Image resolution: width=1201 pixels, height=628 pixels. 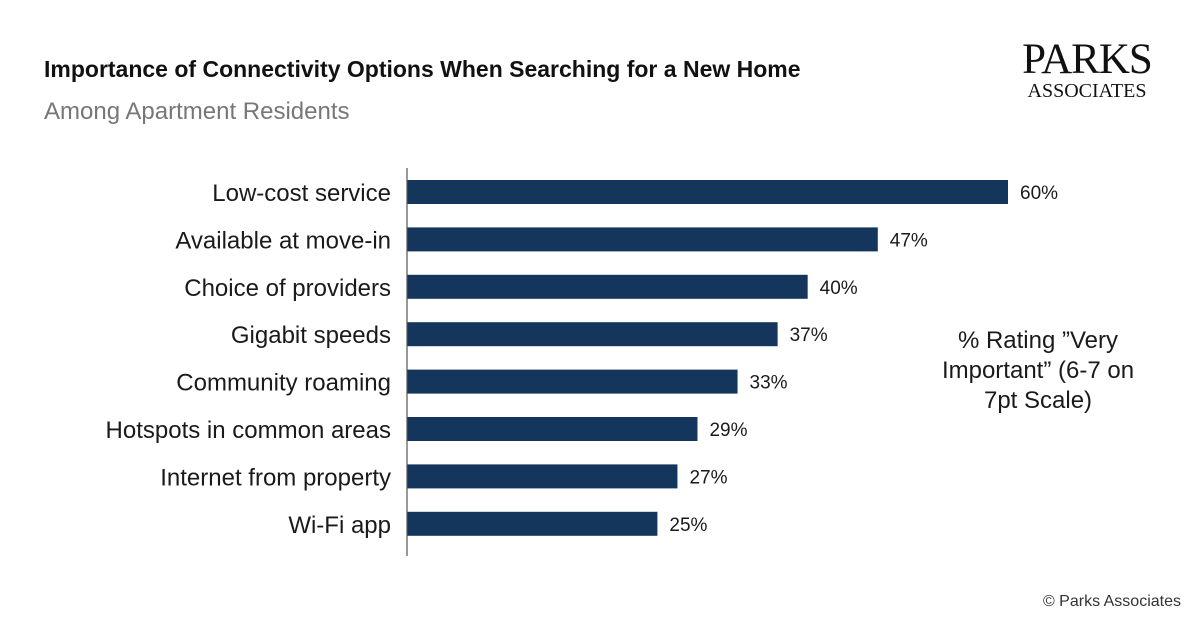 I want to click on category-label: Community roaming, so click(x=283, y=383).